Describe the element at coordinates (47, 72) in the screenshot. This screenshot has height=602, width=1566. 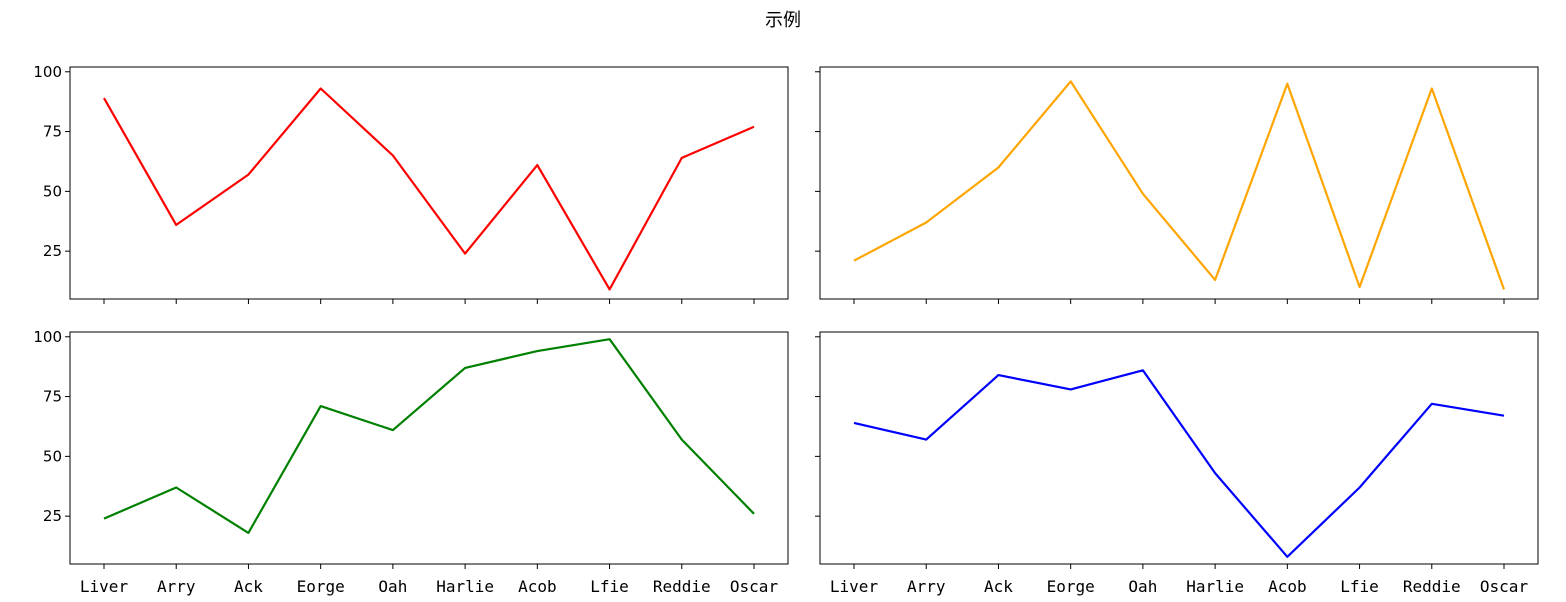
I see `y-tick-label-0-3: 100` at that location.